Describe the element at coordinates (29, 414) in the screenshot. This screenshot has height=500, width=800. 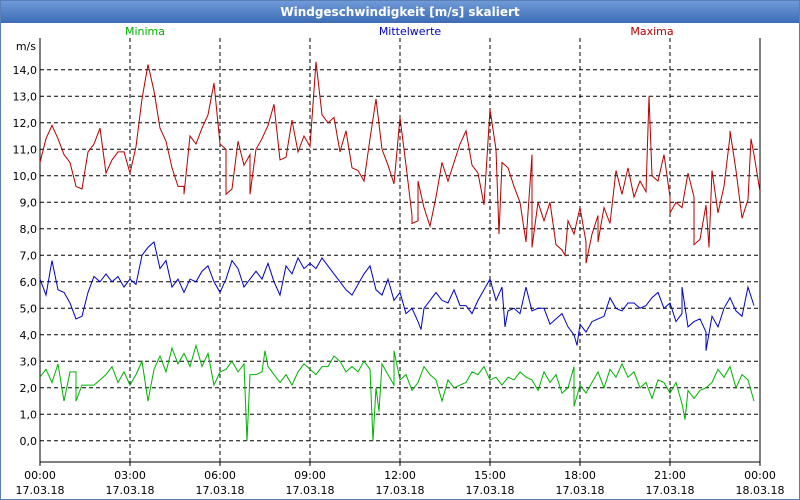
I see `y-tick-label: 1,0` at that location.